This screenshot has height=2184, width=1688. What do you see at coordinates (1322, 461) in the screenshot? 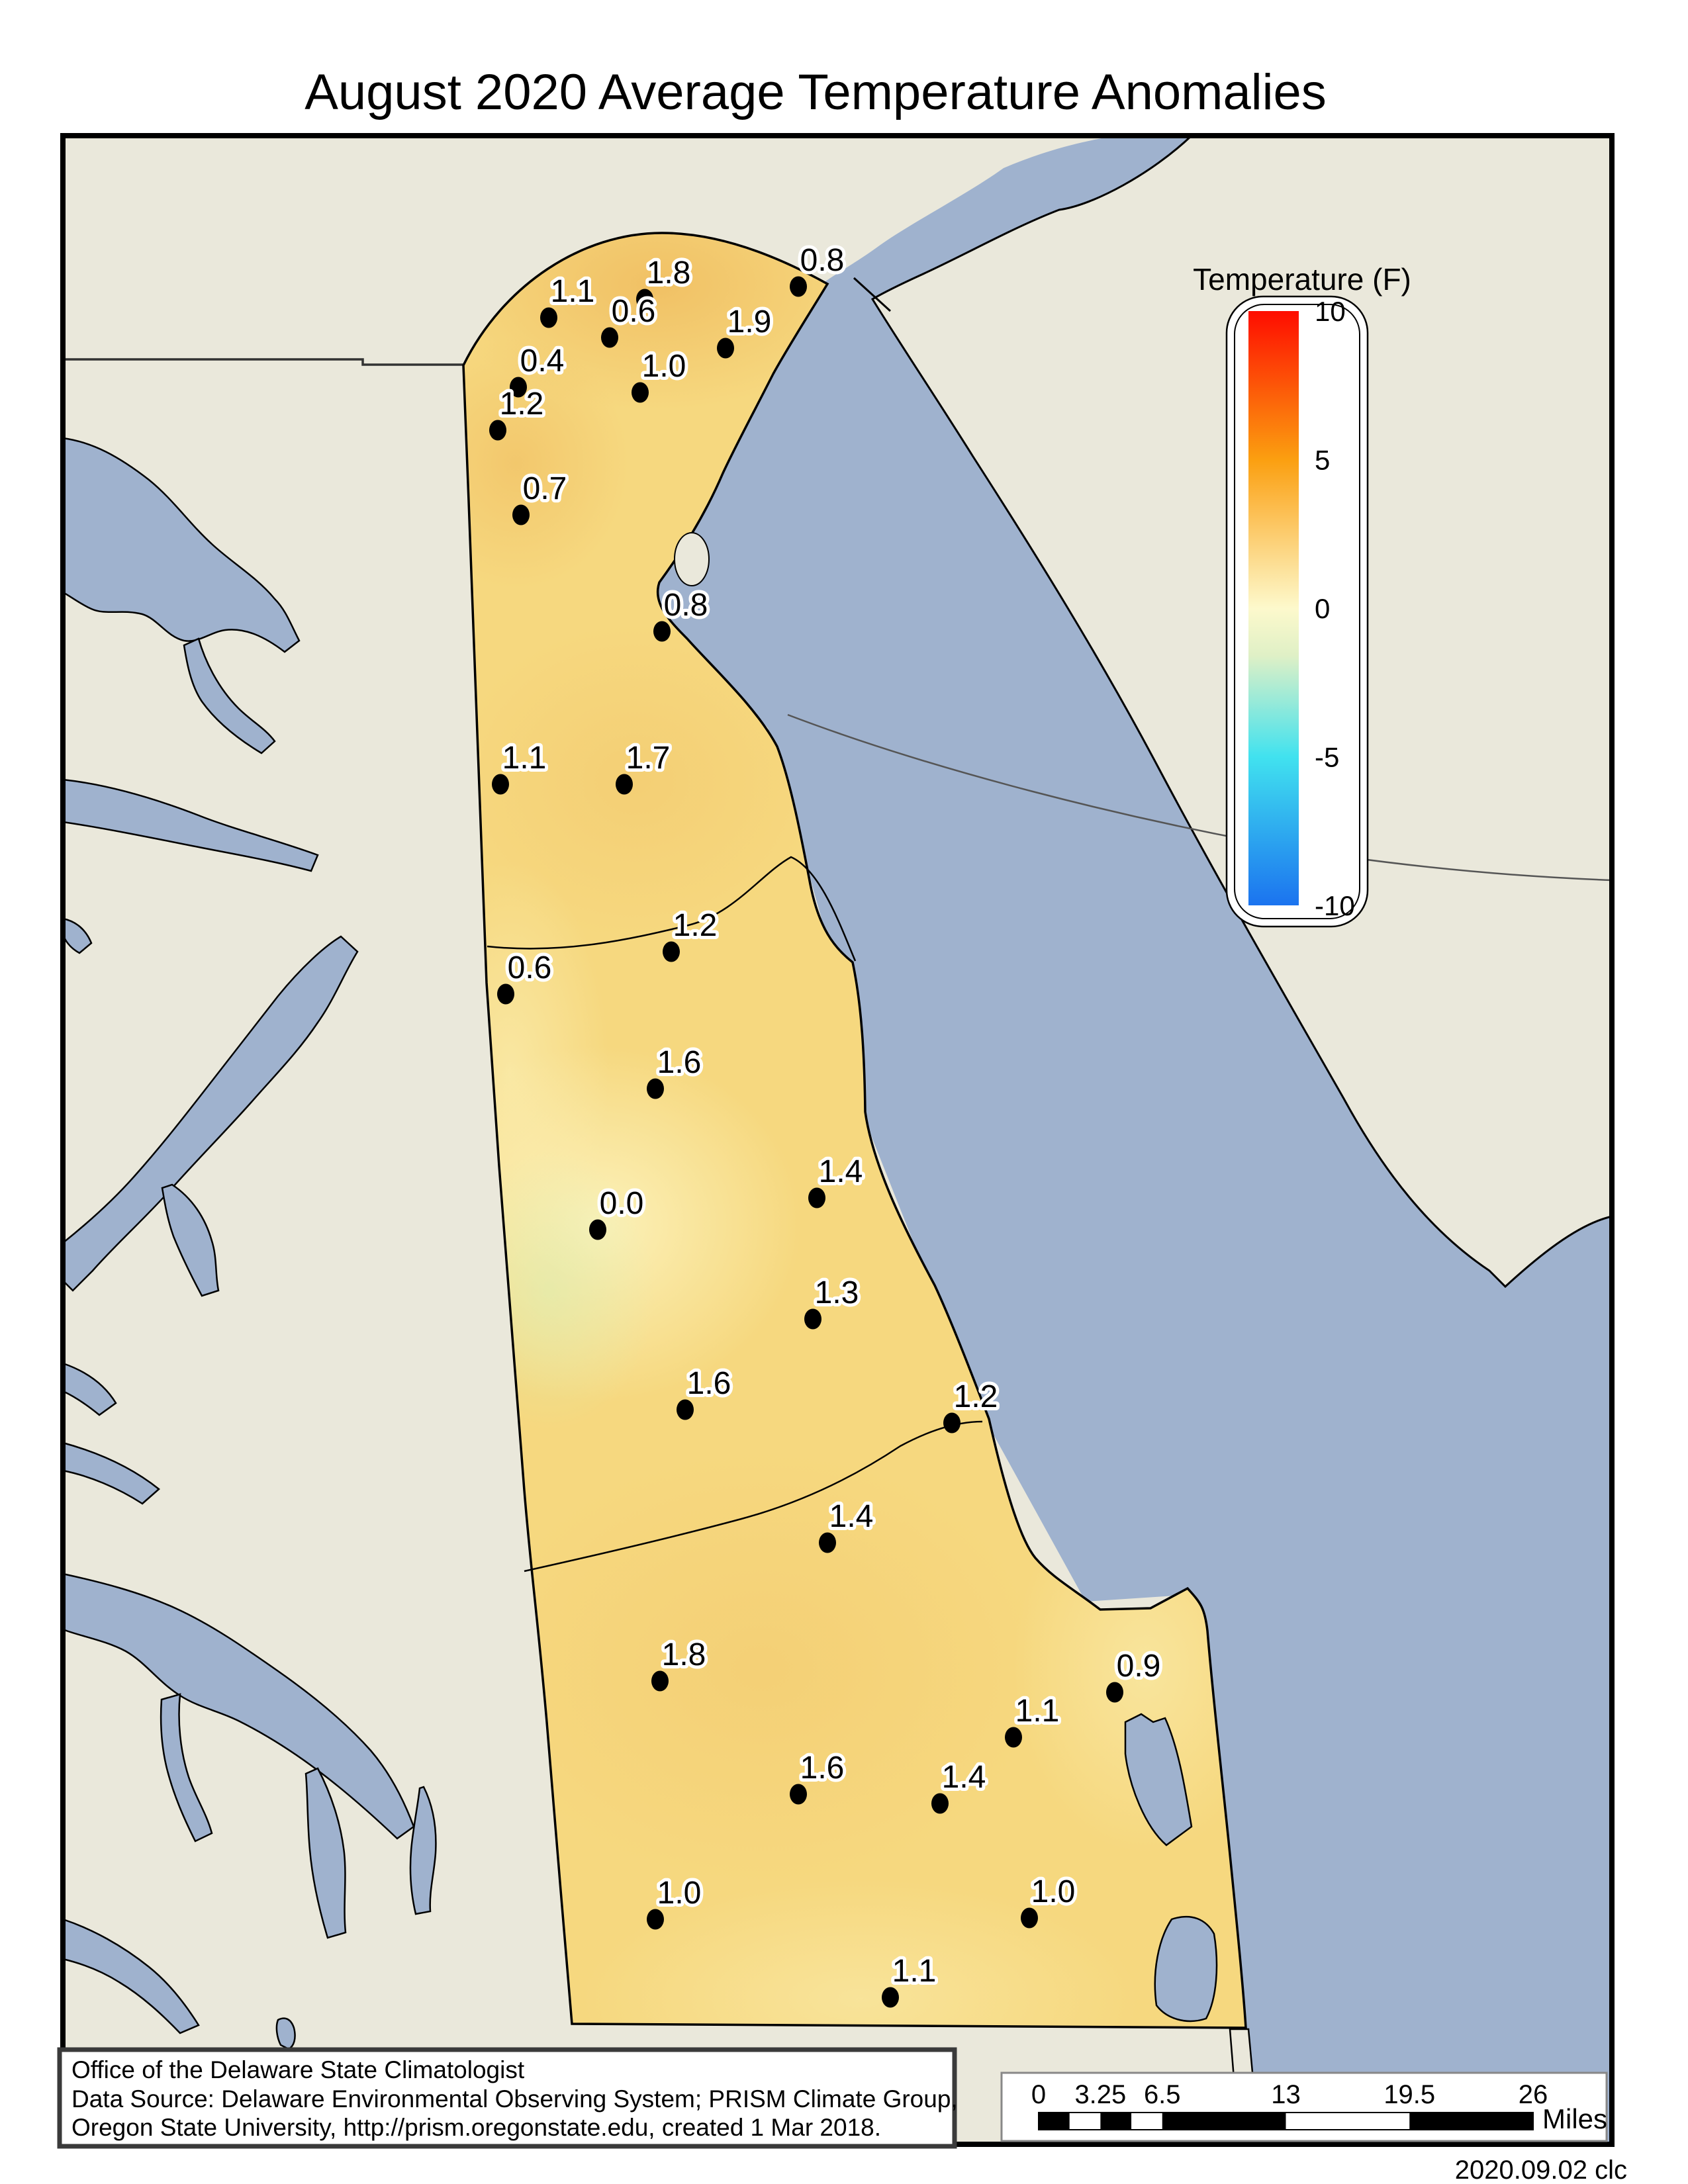
I see `legend-tick-label: 5` at bounding box center [1322, 461].